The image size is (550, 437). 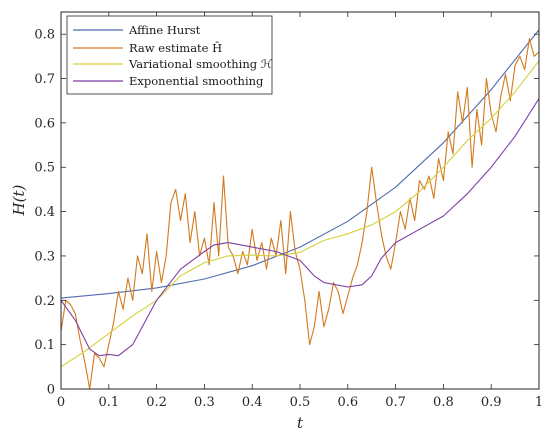 What do you see at coordinates (491, 402) in the screenshot?
I see `x-tick-label: 0.9` at bounding box center [491, 402].